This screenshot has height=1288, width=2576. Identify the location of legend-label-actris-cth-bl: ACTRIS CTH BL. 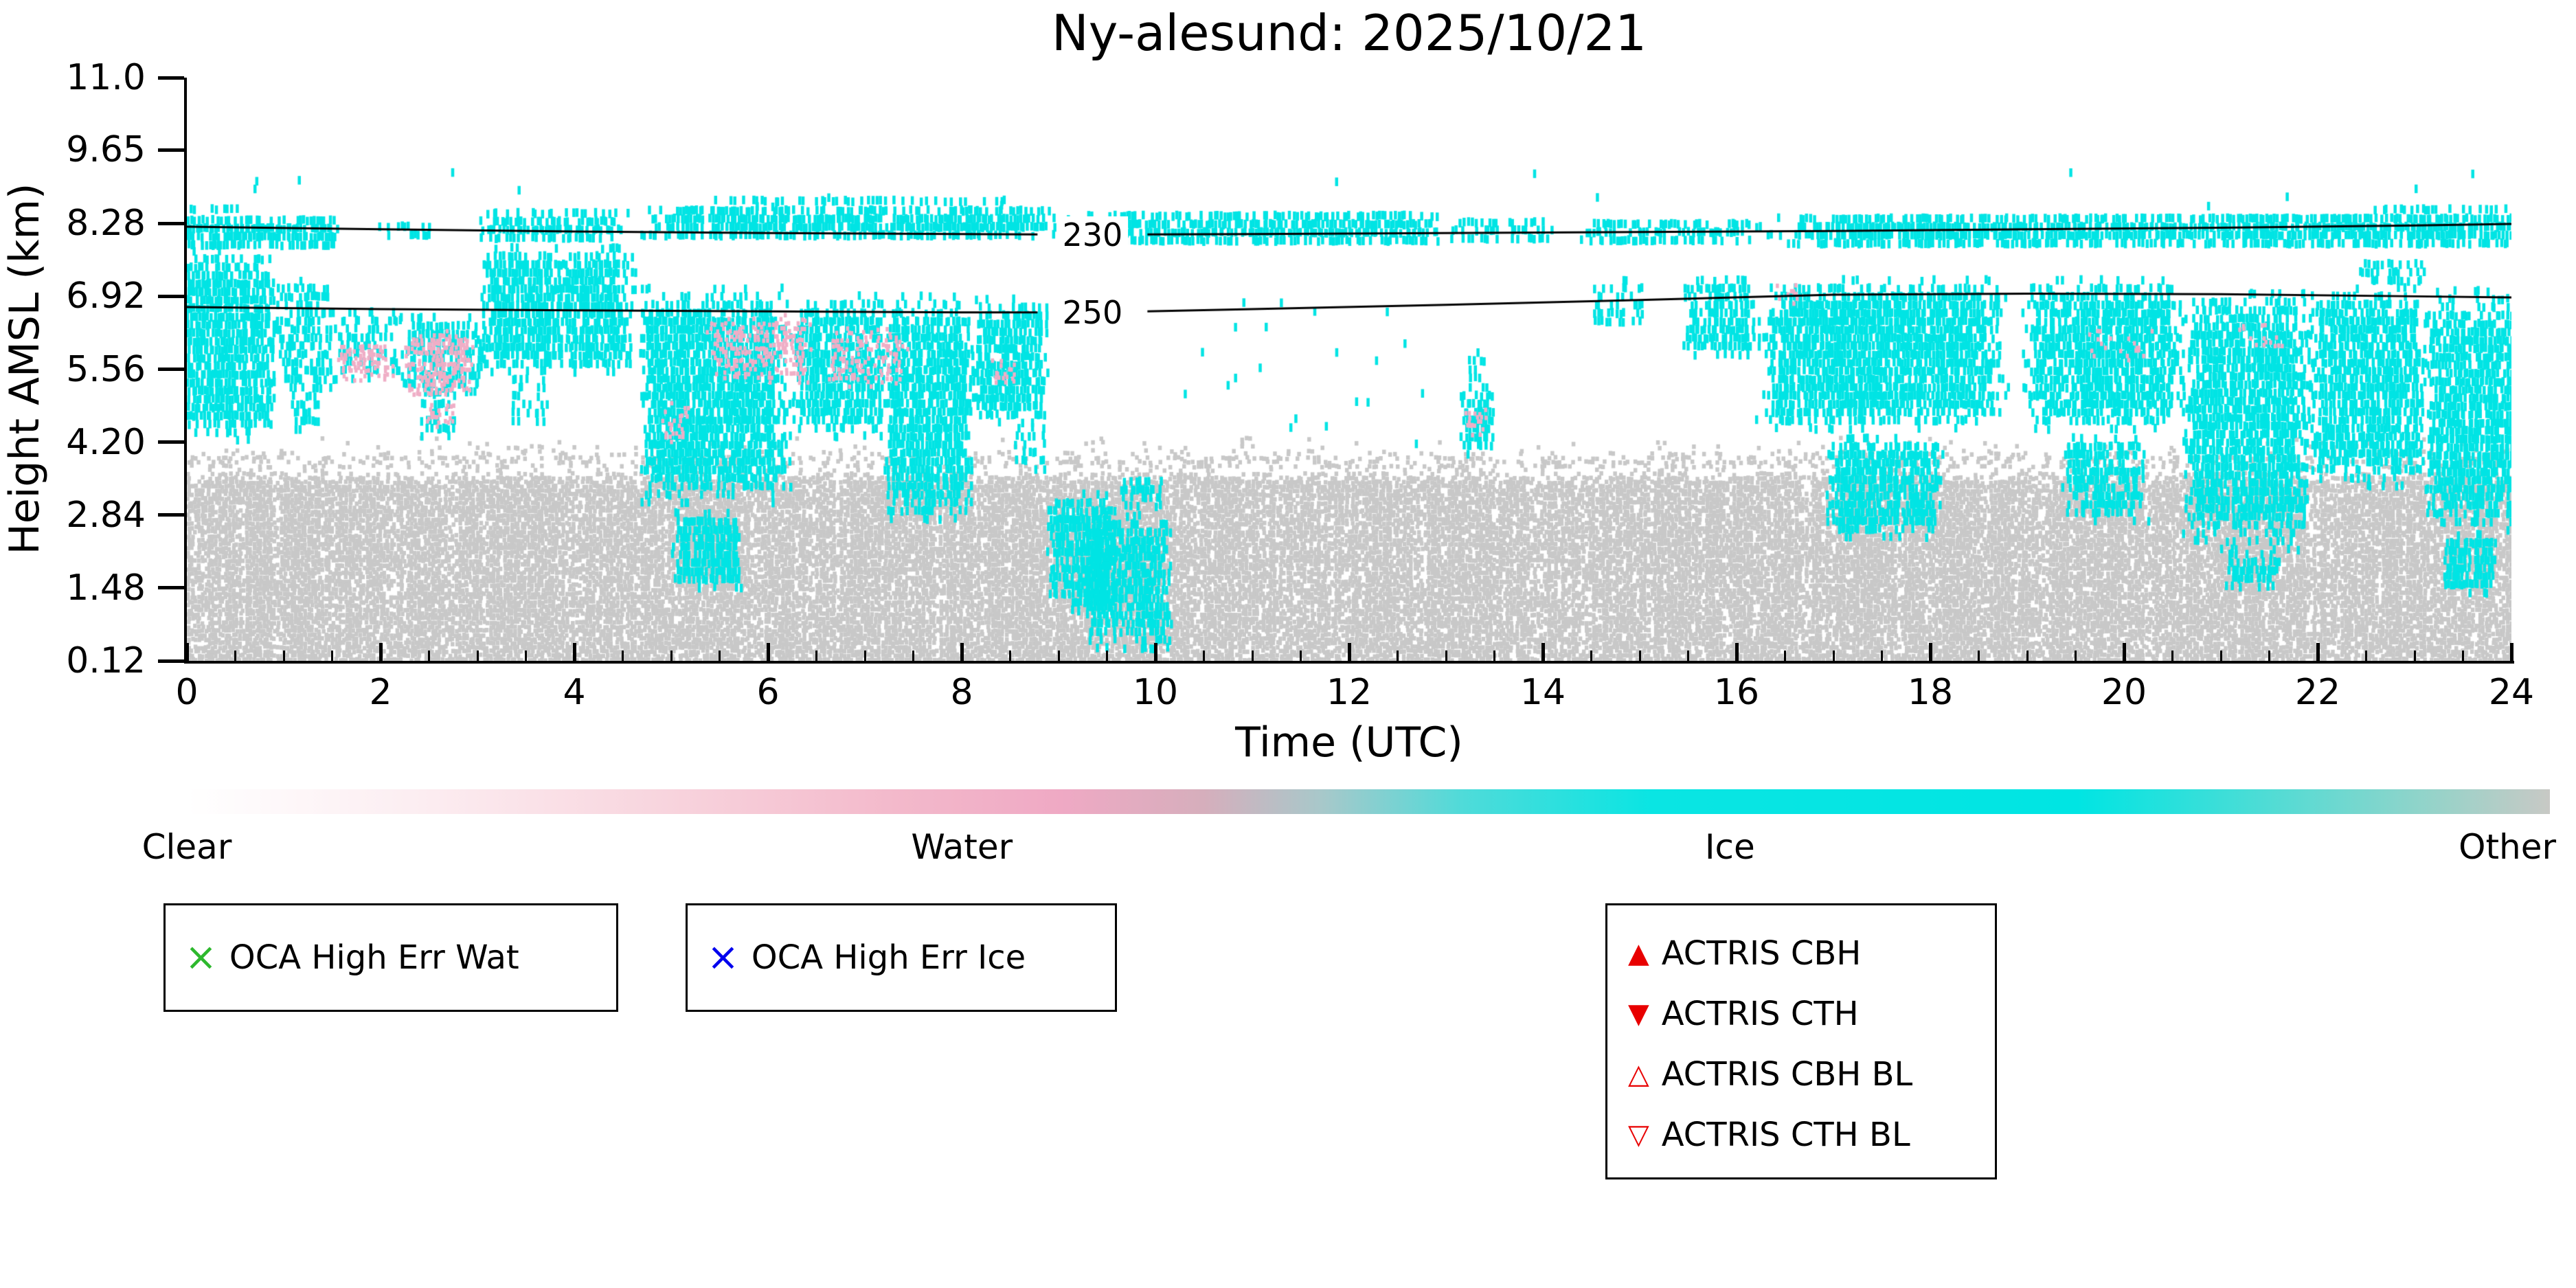
(1785, 1135).